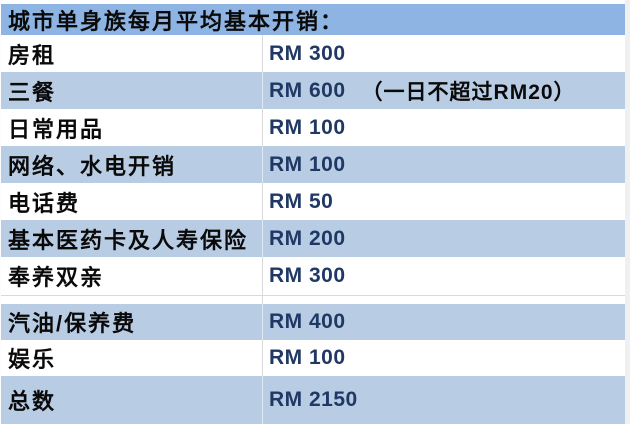 The height and width of the screenshot is (424, 630). I want to click on table-row-rent: 房租 RM 300, so click(313, 53).